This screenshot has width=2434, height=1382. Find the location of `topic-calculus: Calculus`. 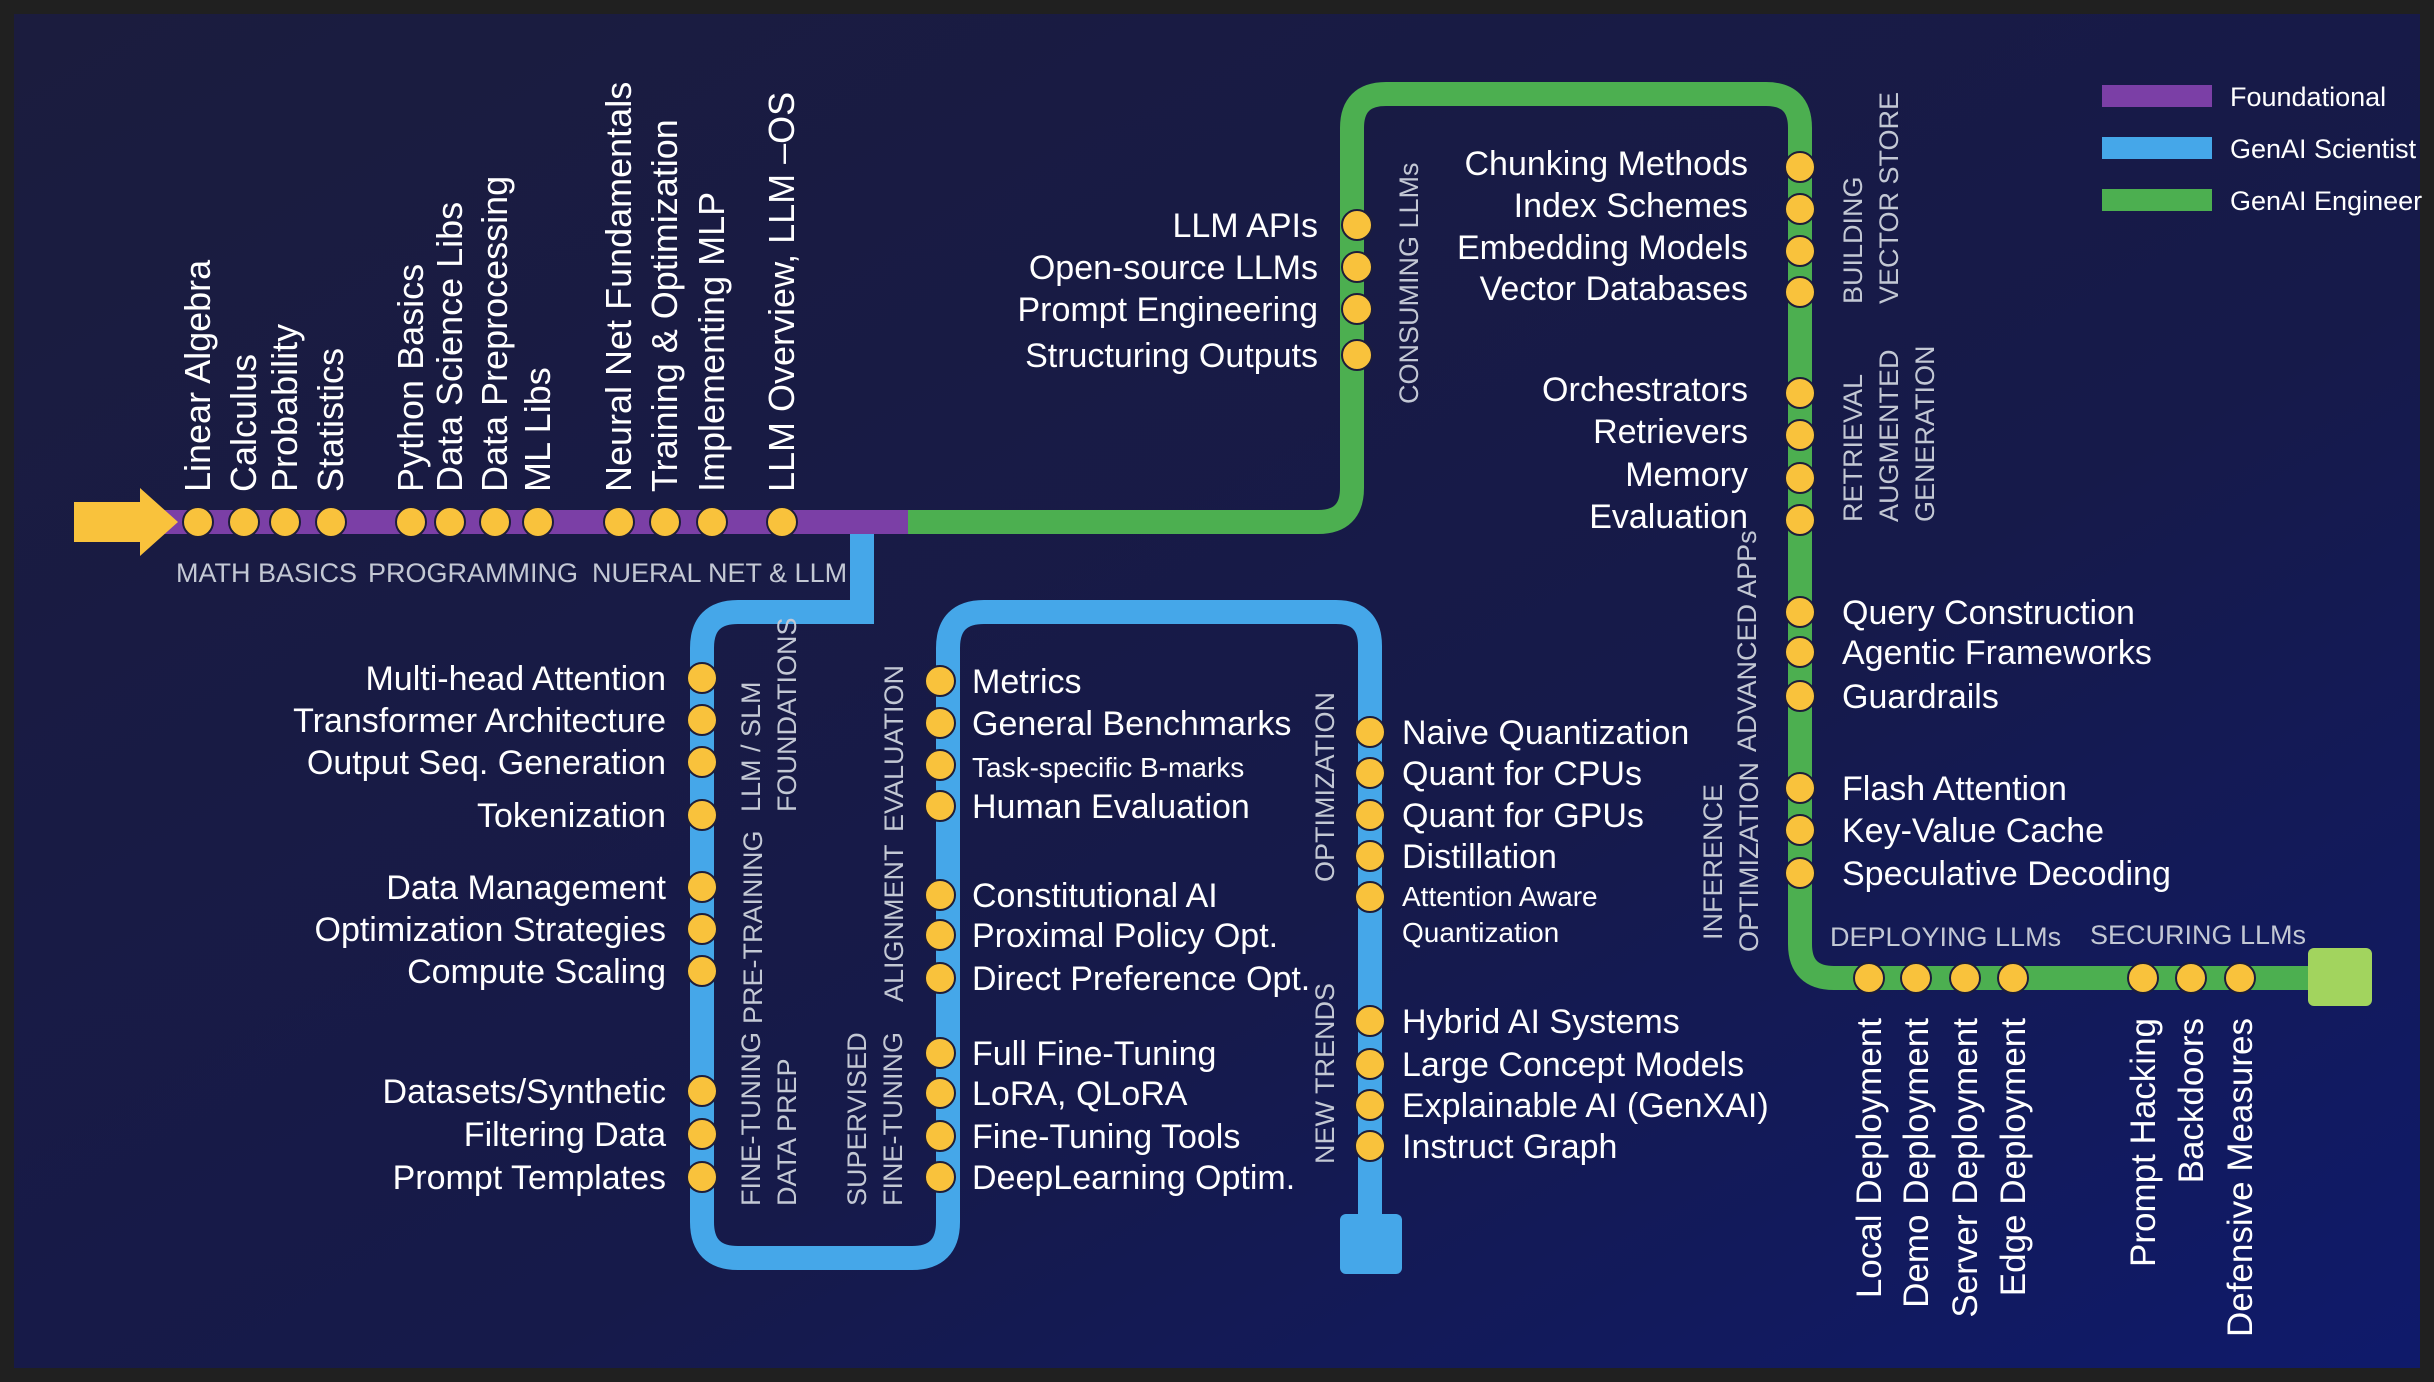

topic-calculus: Calculus is located at coordinates (243, 423).